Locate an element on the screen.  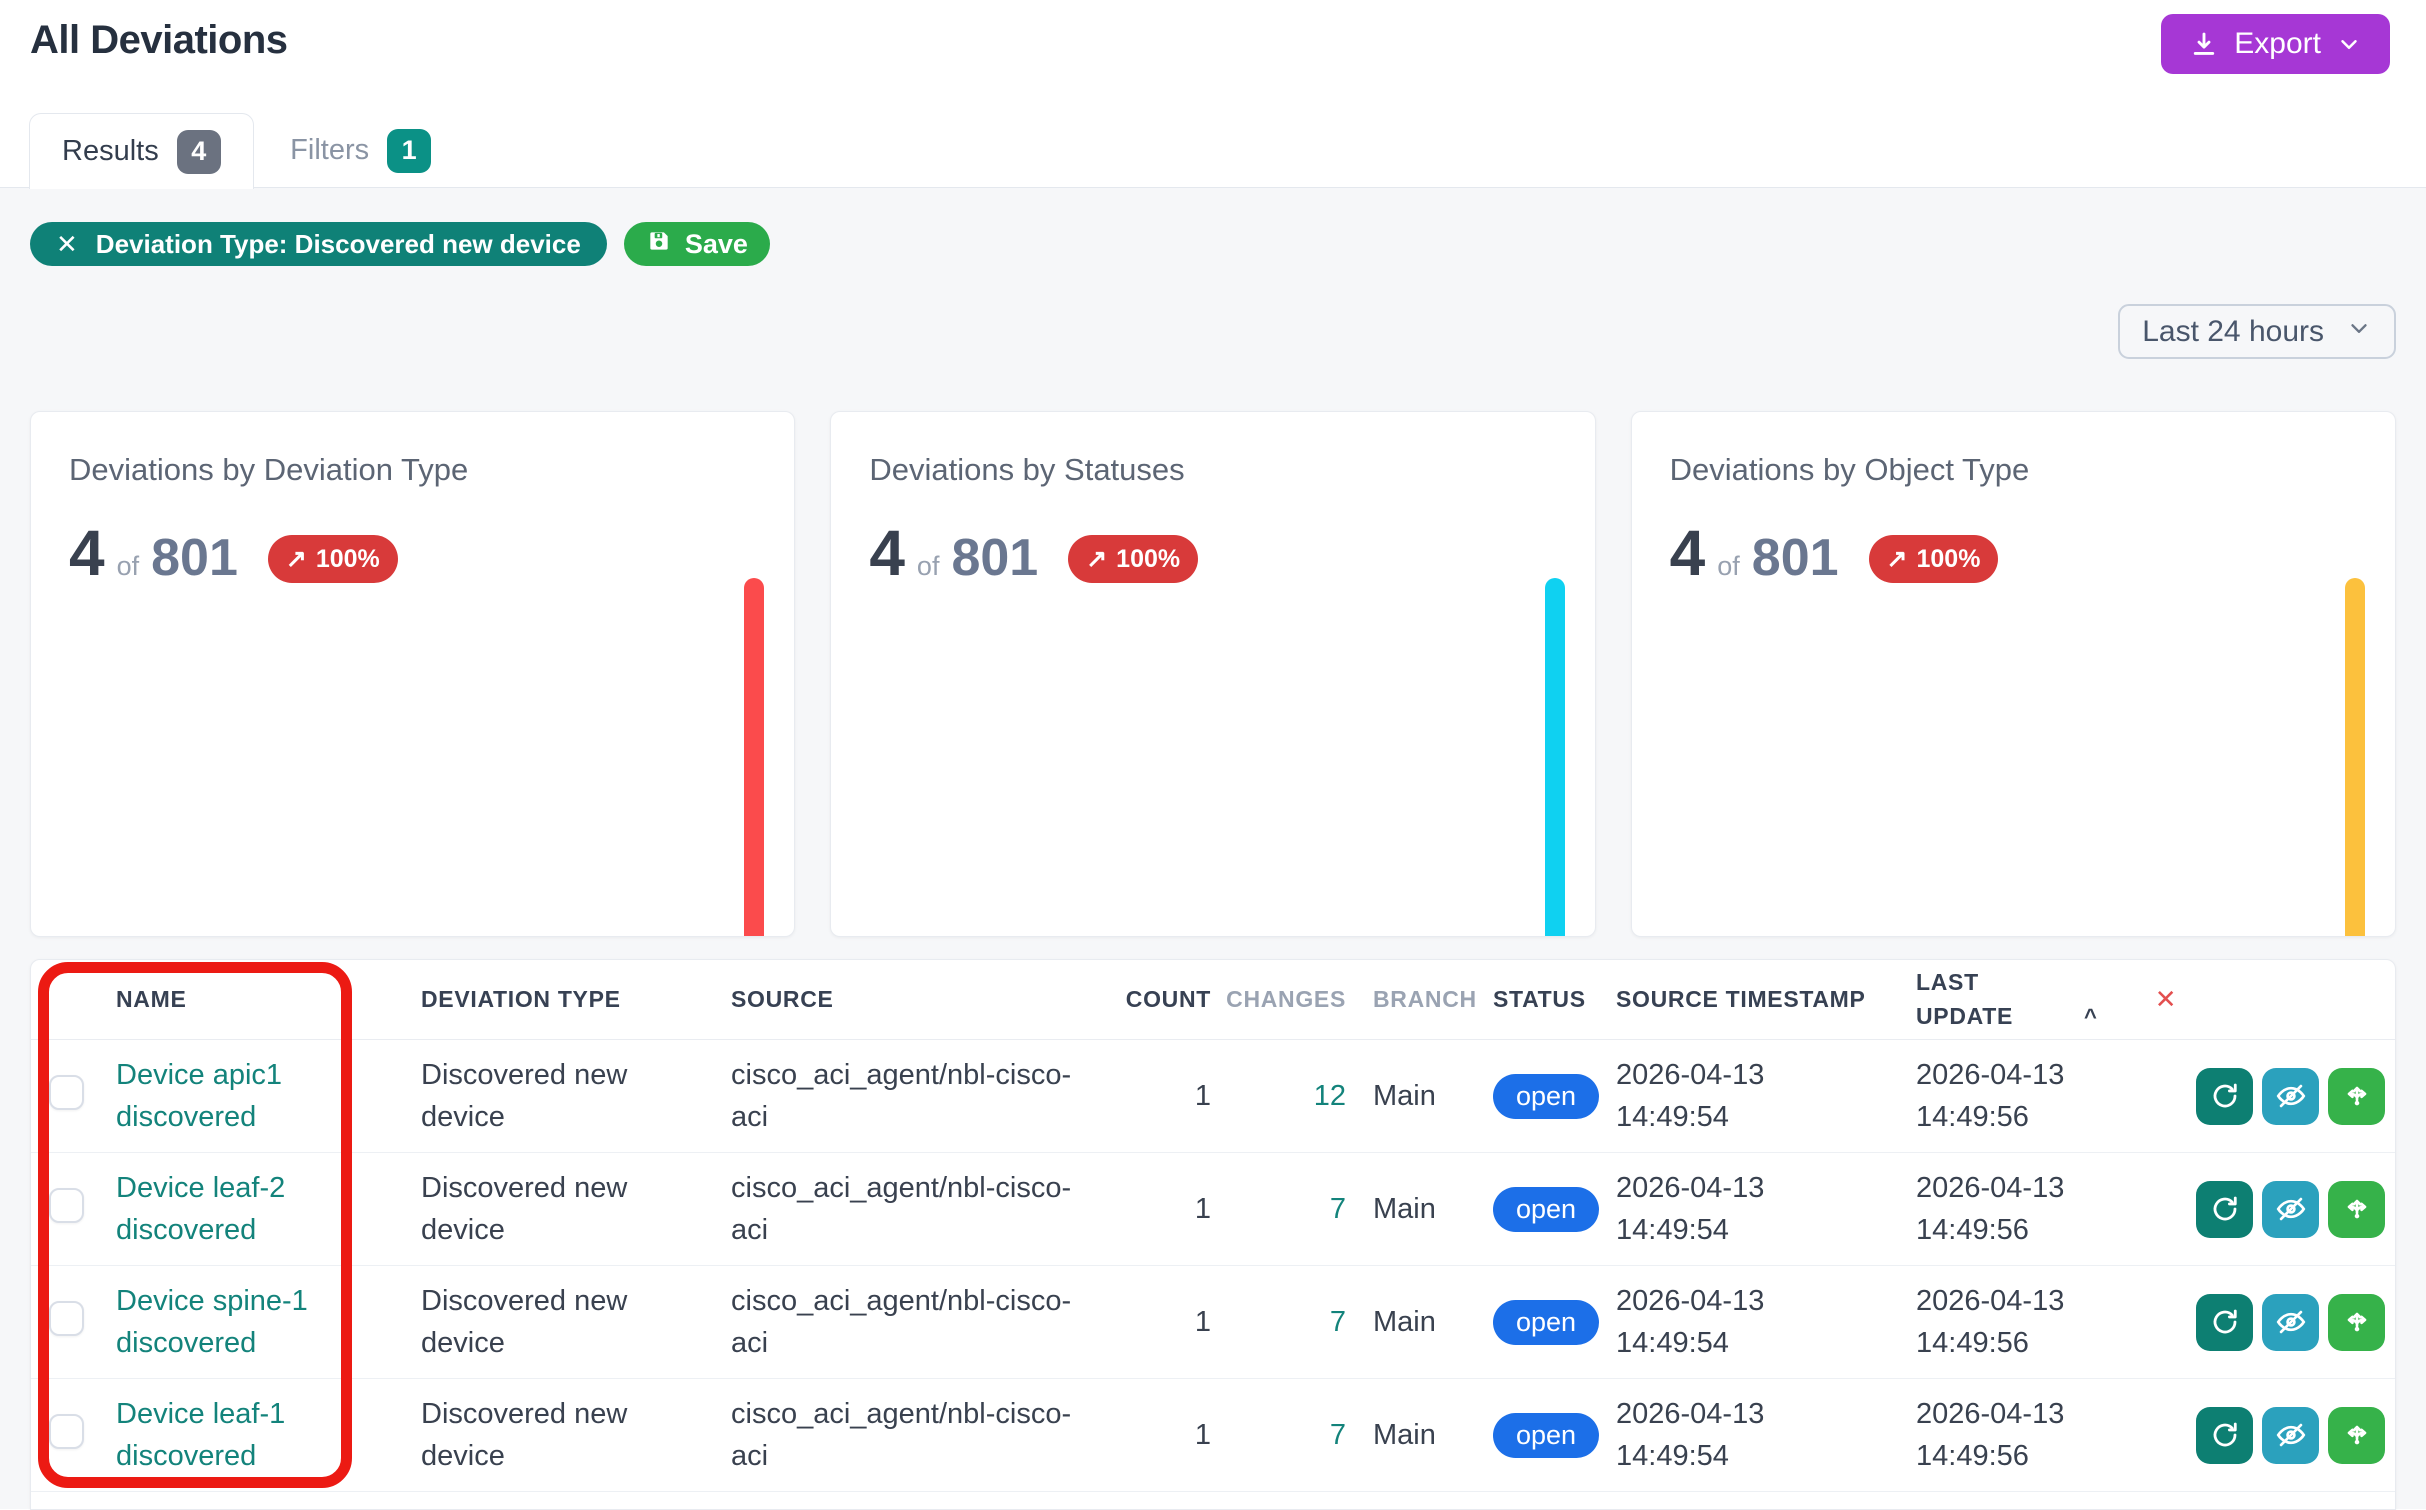
time-range-row: Last 24 hours is located at coordinates (1213, 331).